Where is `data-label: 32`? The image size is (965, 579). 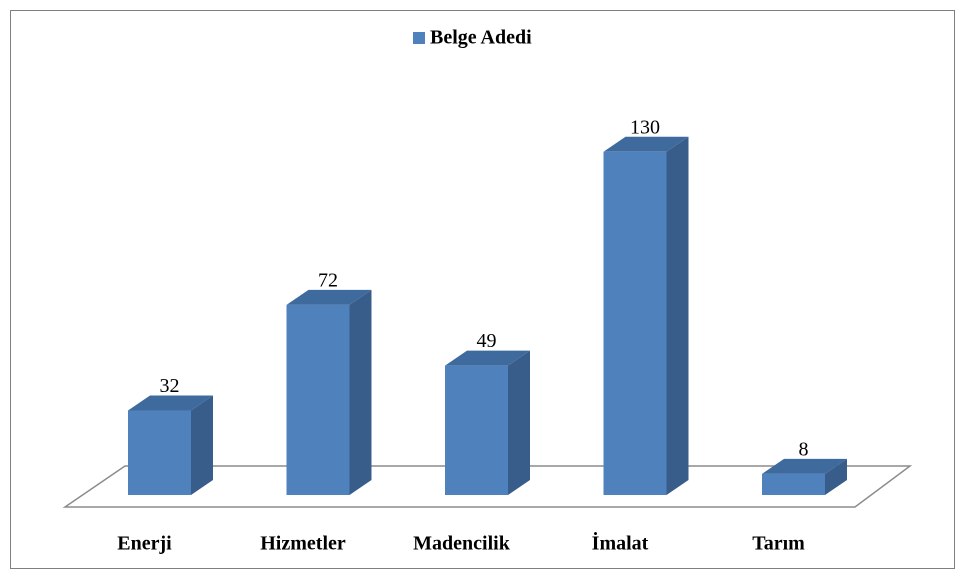 data-label: 32 is located at coordinates (170, 386).